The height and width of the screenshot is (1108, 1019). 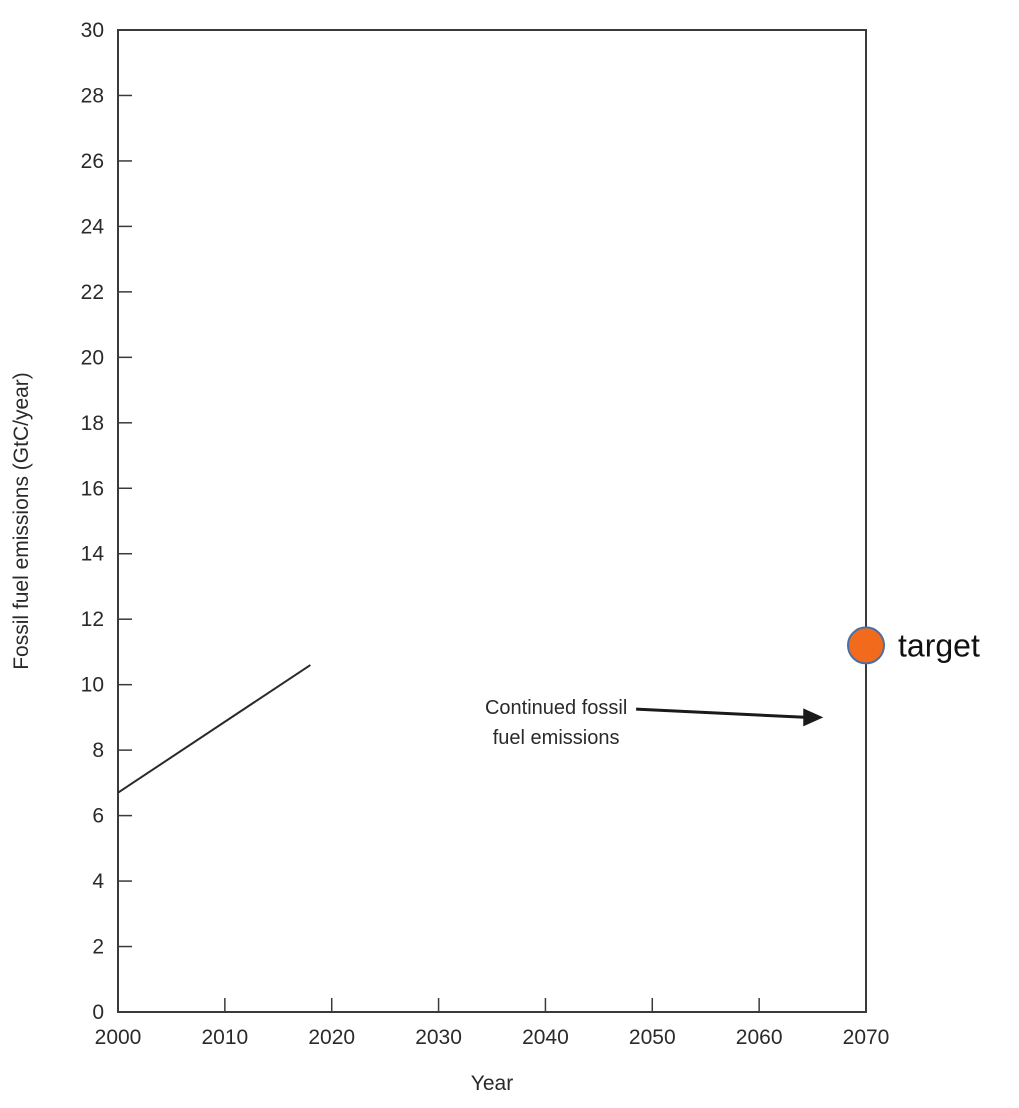 I want to click on y-tick-label: 6, so click(x=98, y=816).